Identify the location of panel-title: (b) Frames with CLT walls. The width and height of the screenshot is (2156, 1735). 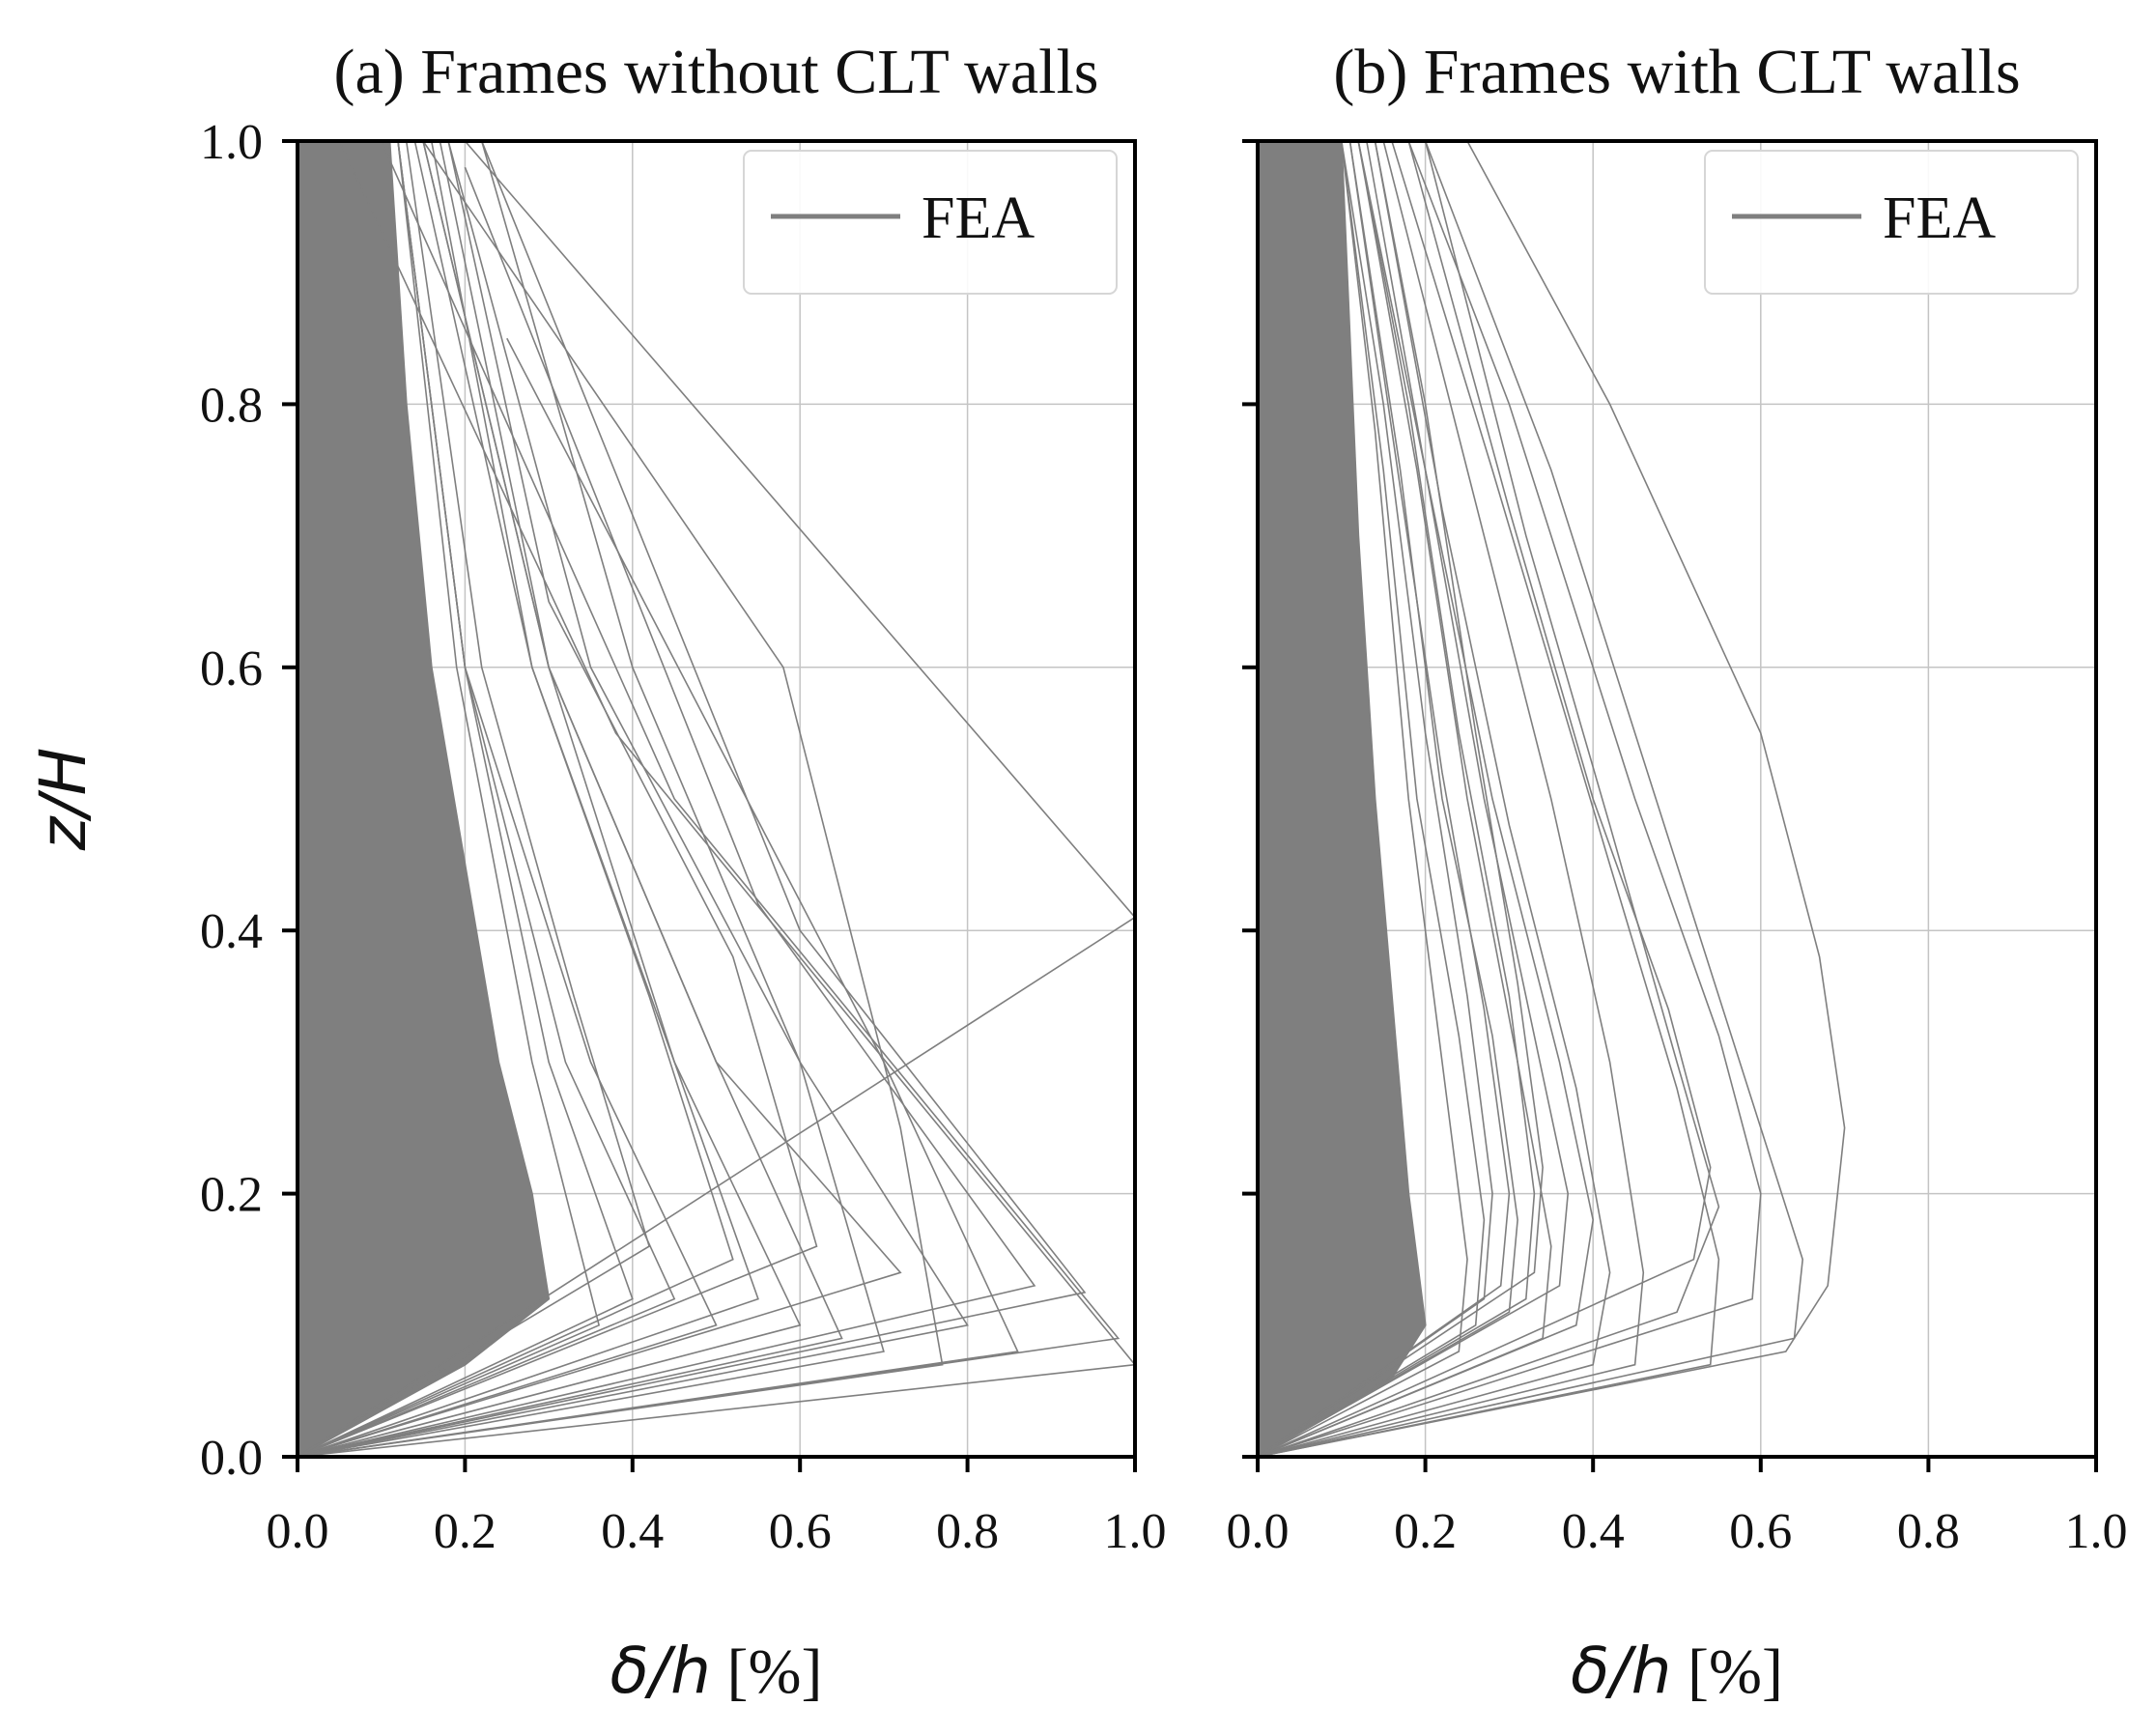
(1676, 72).